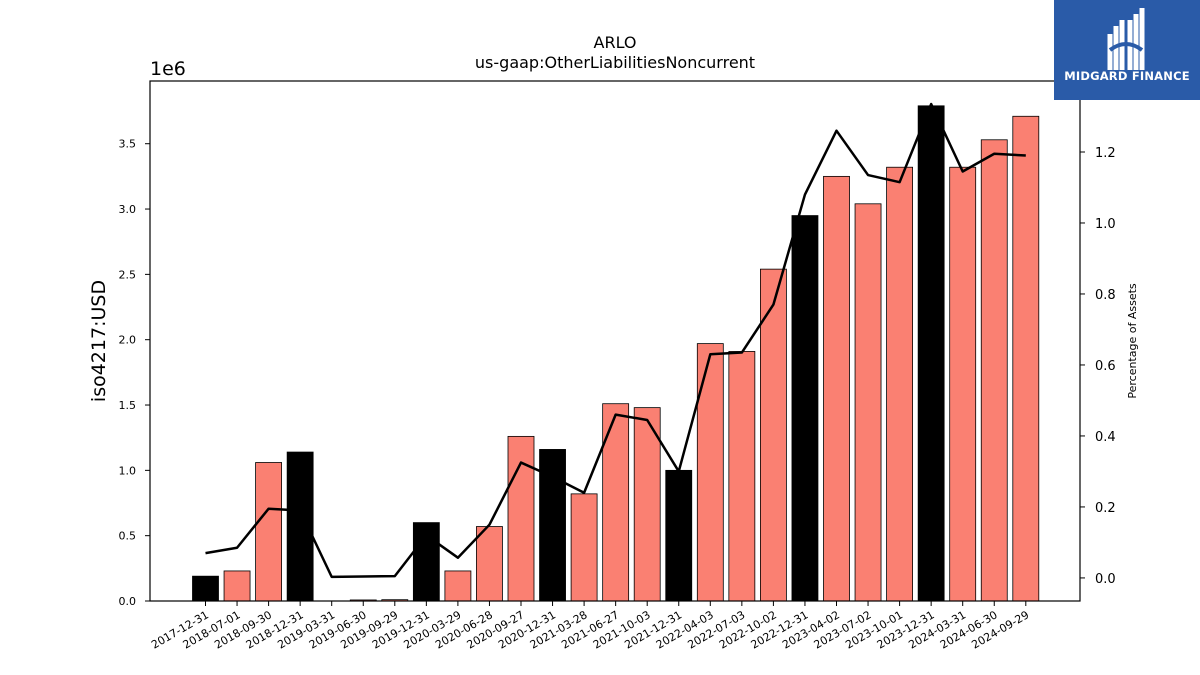  What do you see at coordinates (1126, 39) in the screenshot?
I see `midgard-logo-icon` at bounding box center [1126, 39].